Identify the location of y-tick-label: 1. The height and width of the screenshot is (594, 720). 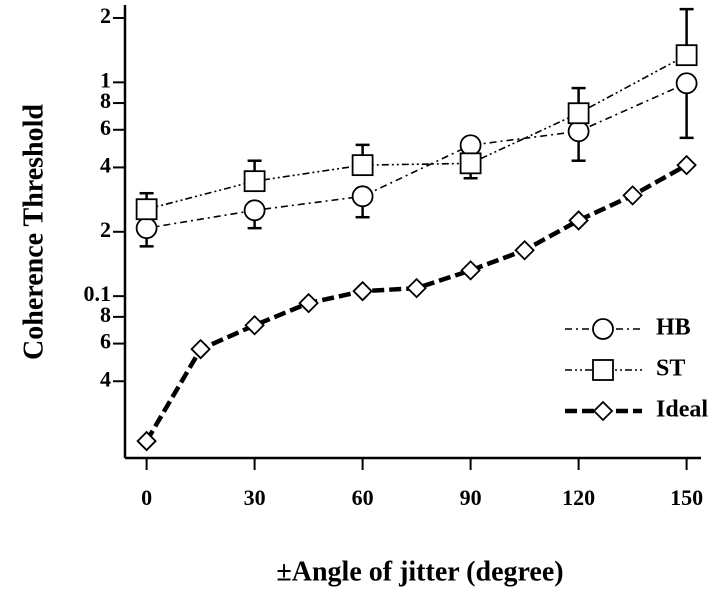
(105, 79).